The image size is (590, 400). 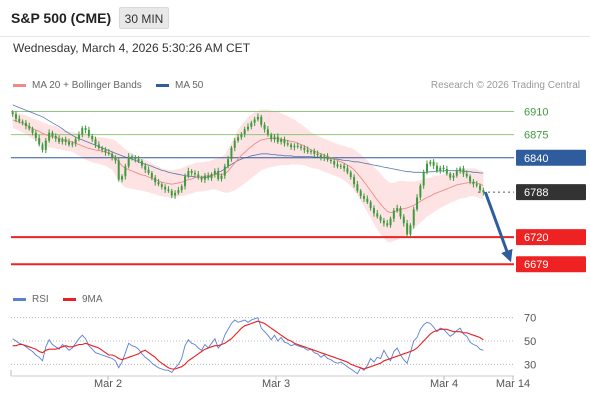 I want to click on forecast-arrow-shaft, so click(x=496, y=223).